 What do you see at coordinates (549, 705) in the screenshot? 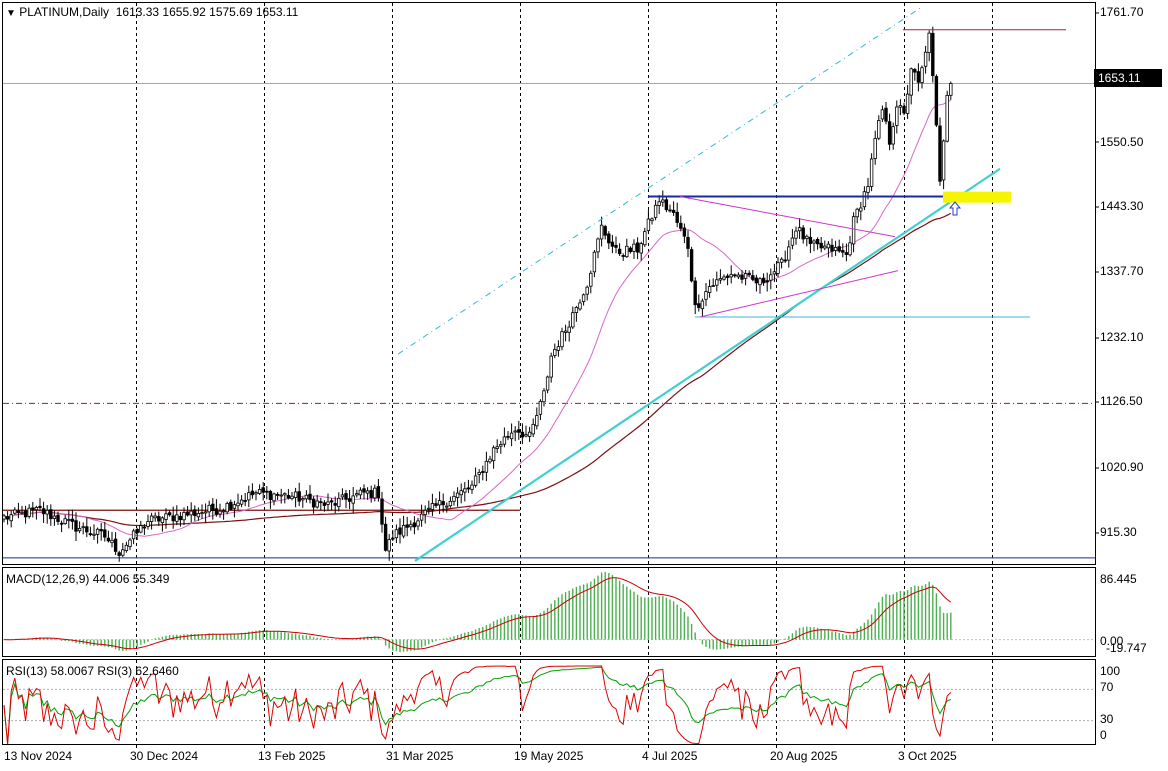
I see `rsi-series` at bounding box center [549, 705].